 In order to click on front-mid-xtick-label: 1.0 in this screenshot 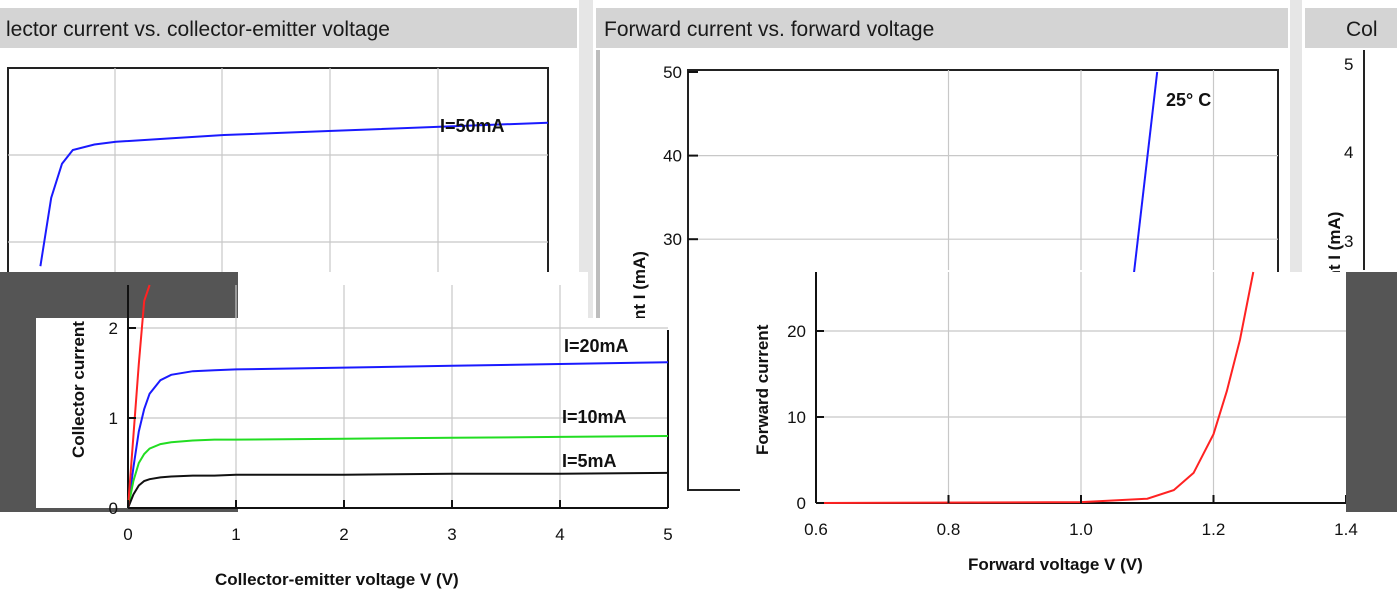, I will do `click(1081, 529)`.